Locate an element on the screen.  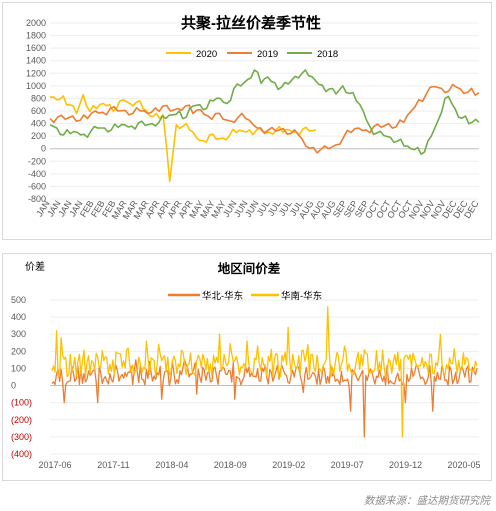
y-tick--800: -800 is located at coordinates (37, 199).